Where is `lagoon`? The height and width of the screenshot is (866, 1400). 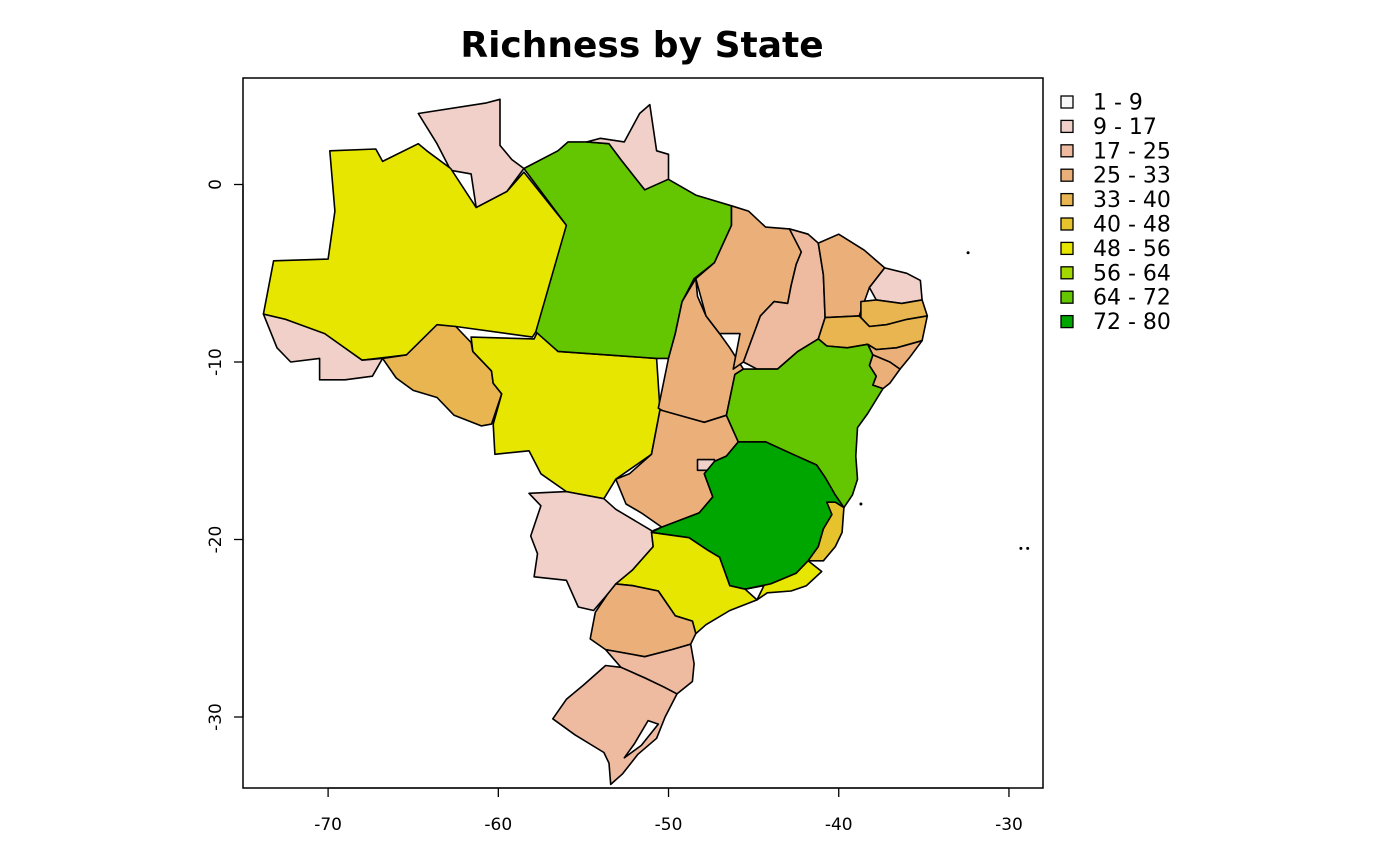
lagoon is located at coordinates (641, 739).